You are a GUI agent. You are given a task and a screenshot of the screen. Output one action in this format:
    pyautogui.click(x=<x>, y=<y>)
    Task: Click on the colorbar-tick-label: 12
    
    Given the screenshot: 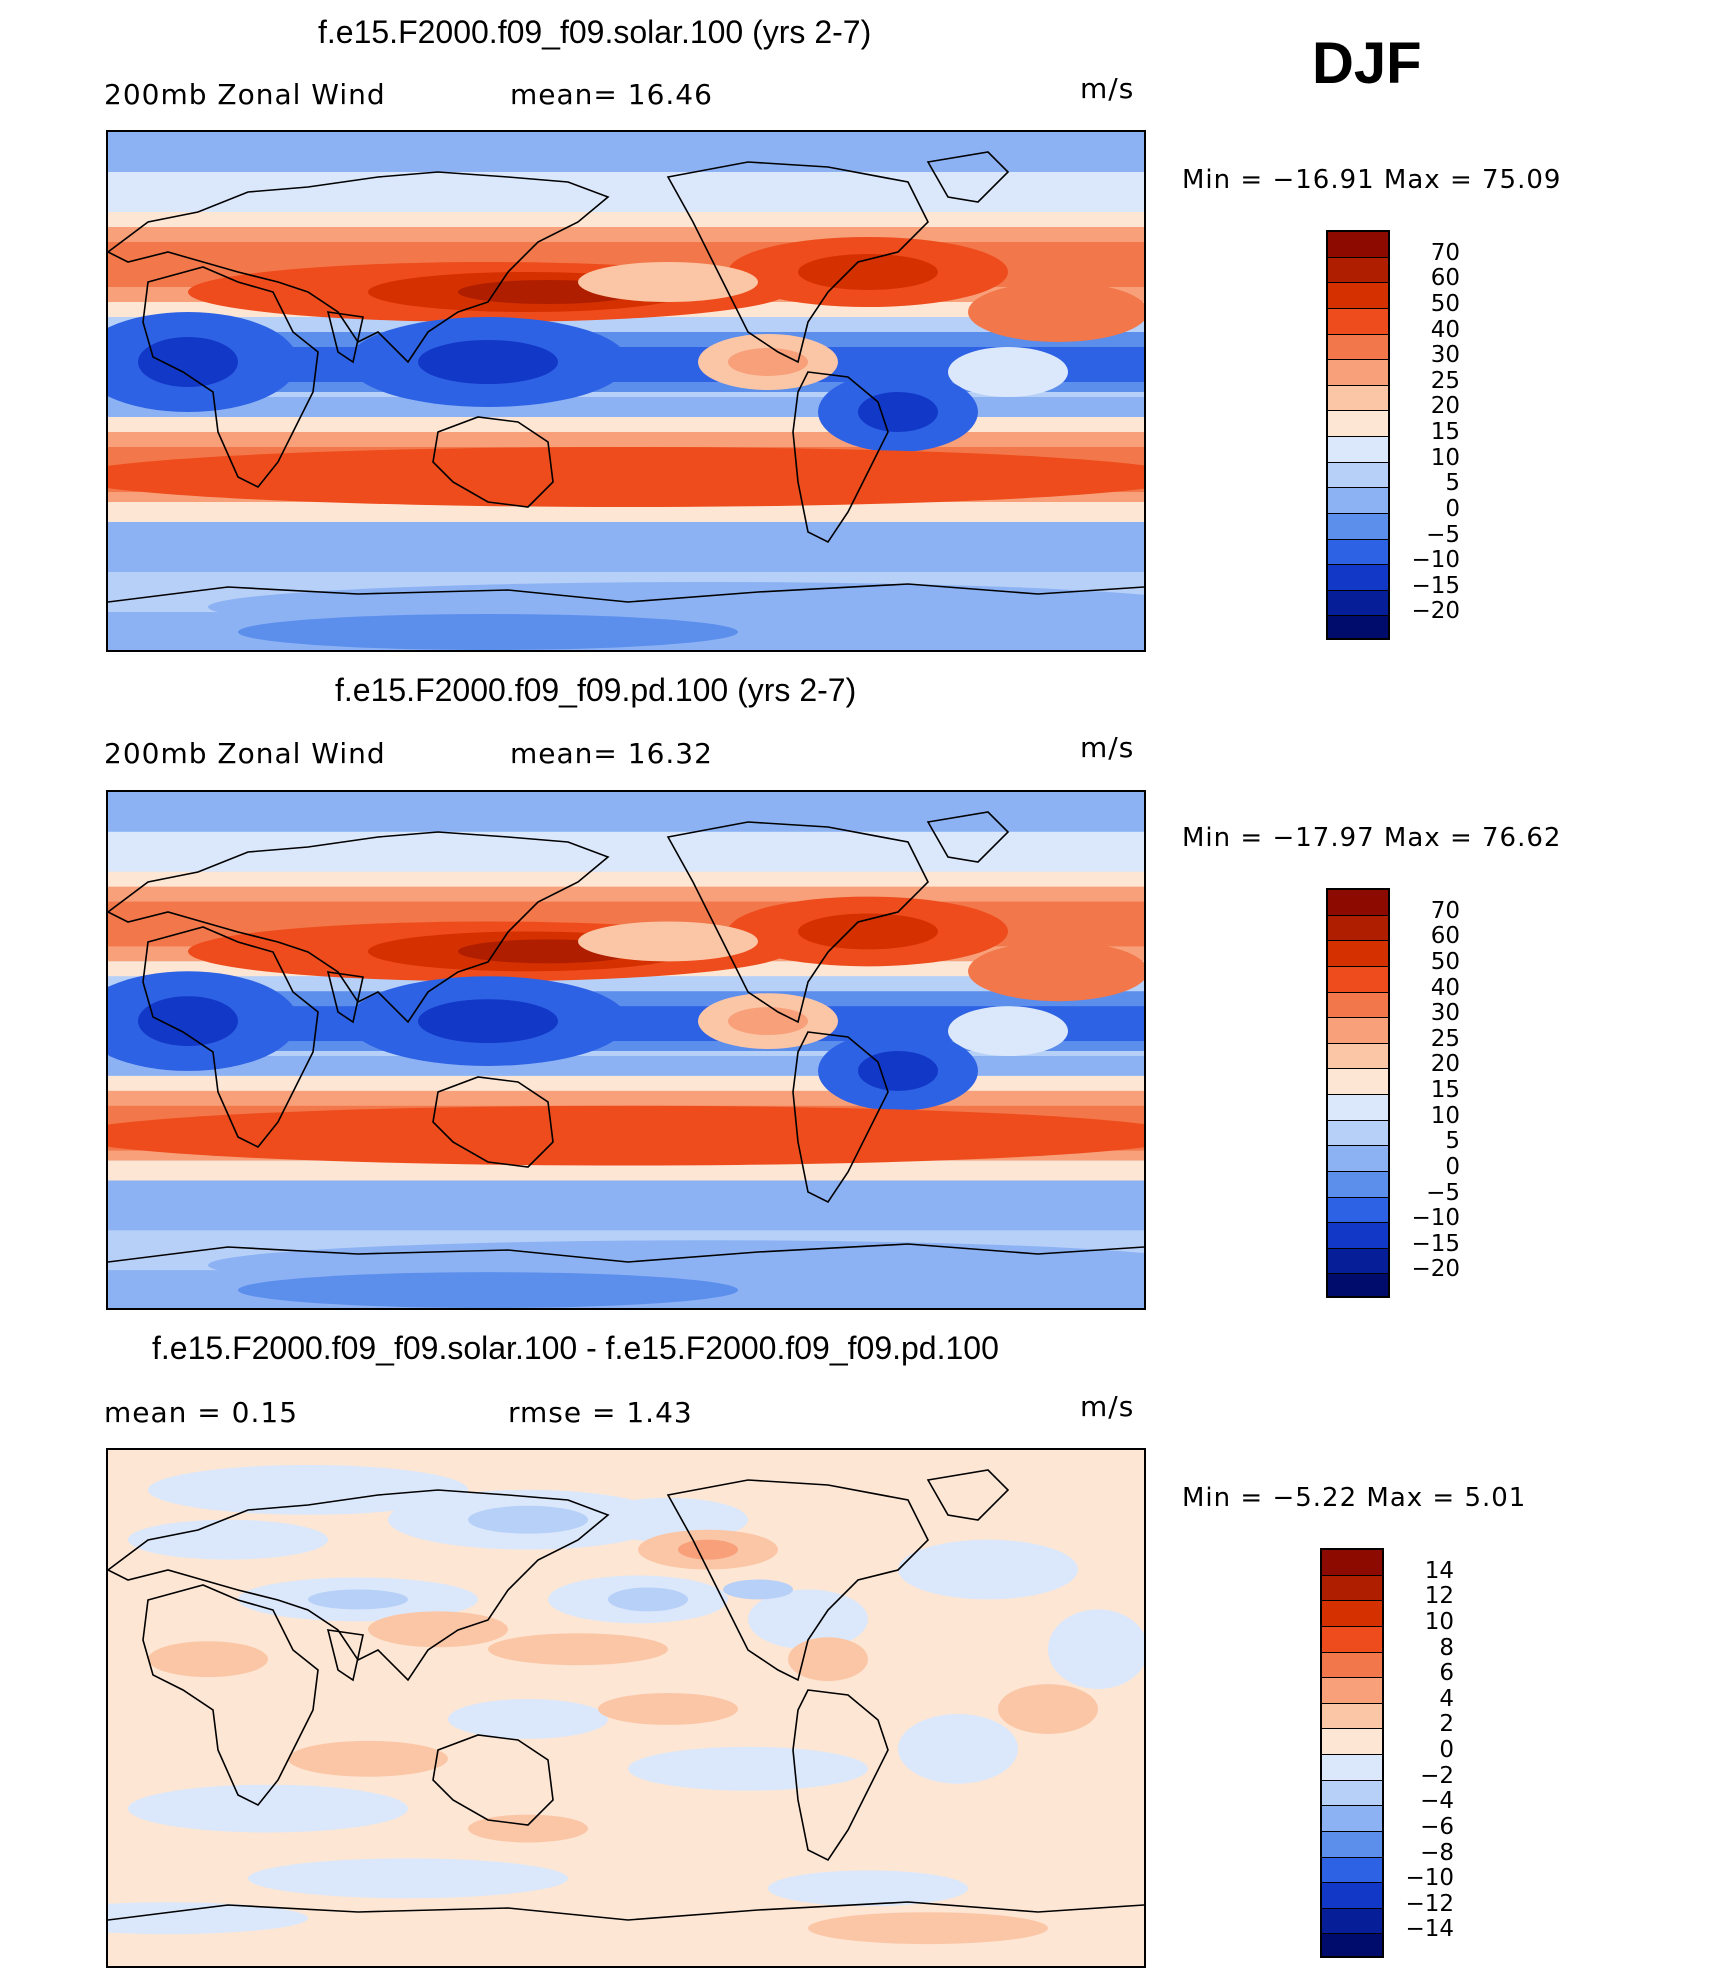 What is the action you would take?
    pyautogui.click(x=1439, y=1596)
    